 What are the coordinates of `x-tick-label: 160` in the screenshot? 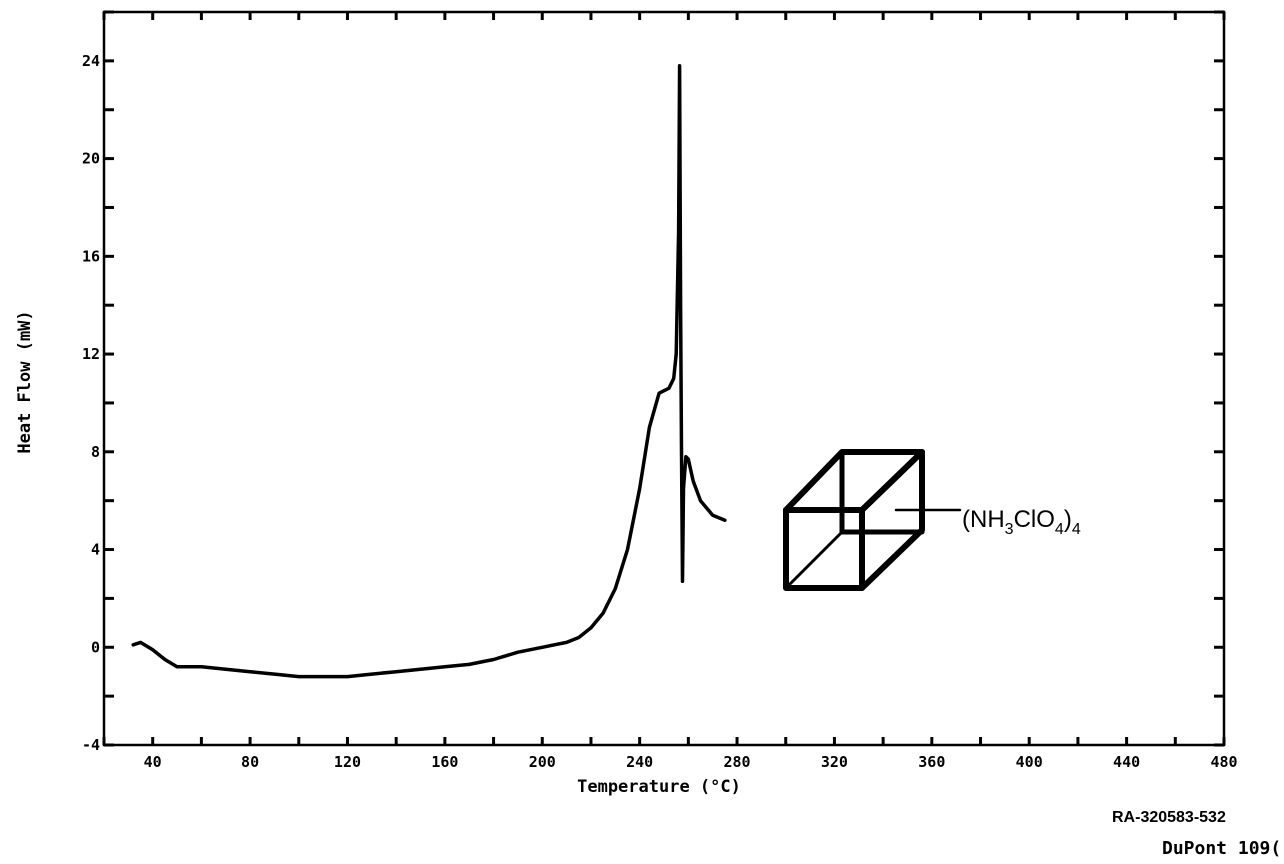 It's located at (444, 762).